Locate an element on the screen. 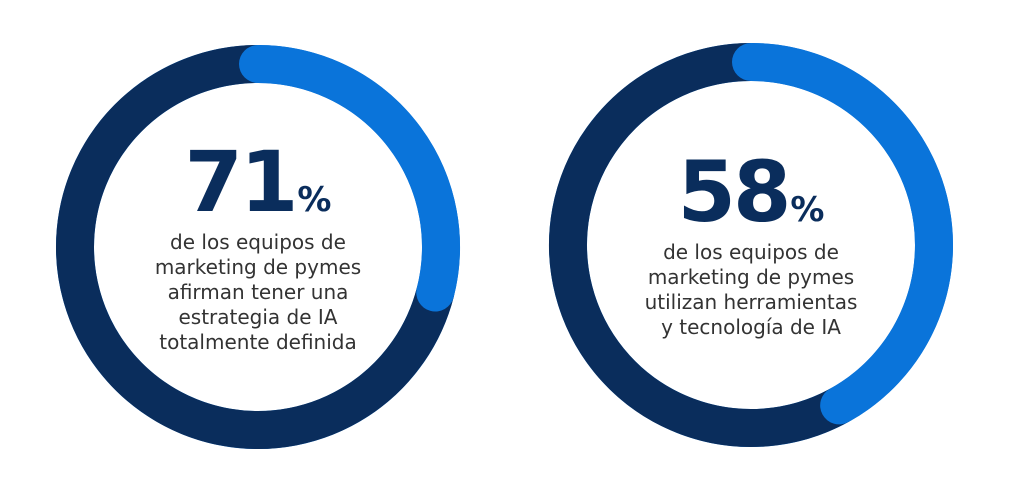 This screenshot has width=1023, height=495. stat-percent-sign-1: % is located at coordinates (314, 199).